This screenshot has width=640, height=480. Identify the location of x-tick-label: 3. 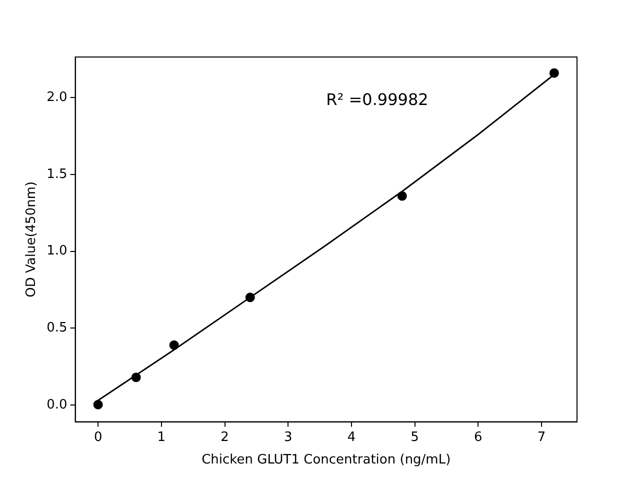
(288, 437).